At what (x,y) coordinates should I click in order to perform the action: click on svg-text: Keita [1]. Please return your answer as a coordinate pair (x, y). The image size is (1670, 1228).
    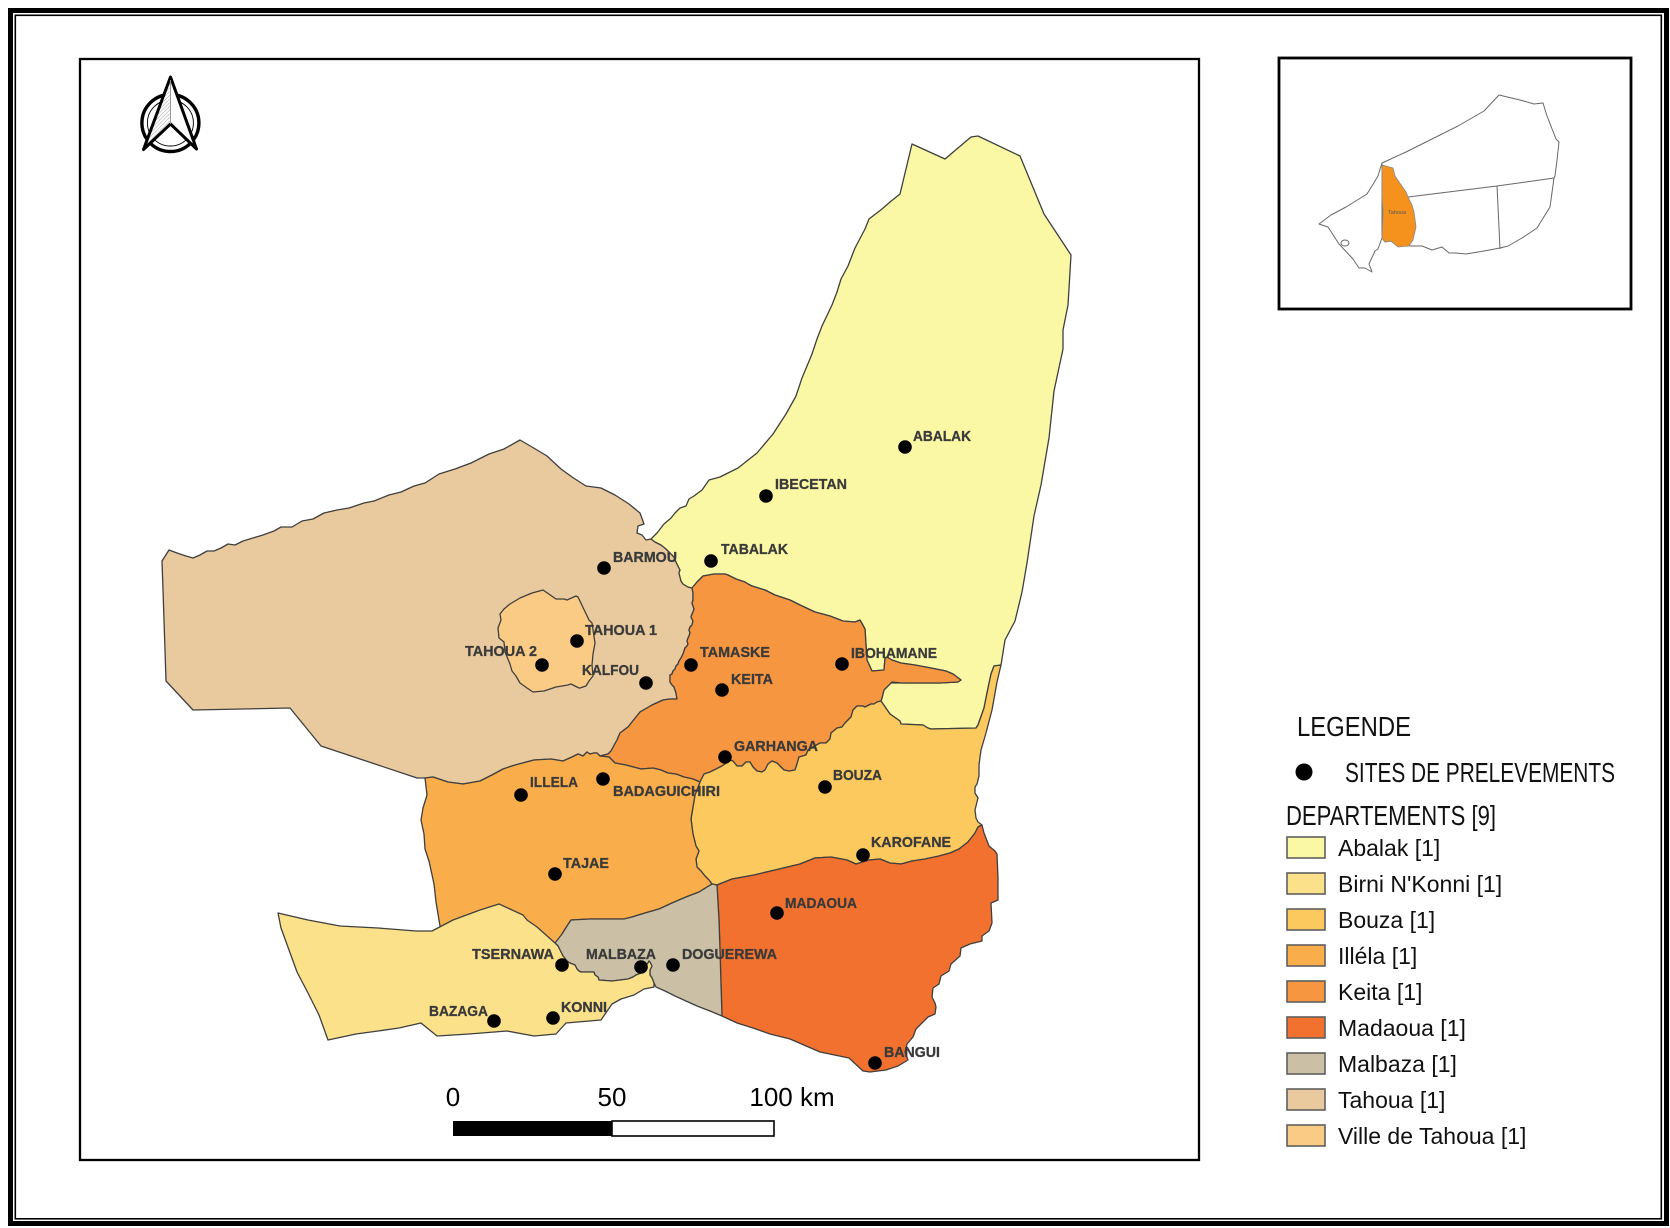
    Looking at the image, I should click on (1380, 992).